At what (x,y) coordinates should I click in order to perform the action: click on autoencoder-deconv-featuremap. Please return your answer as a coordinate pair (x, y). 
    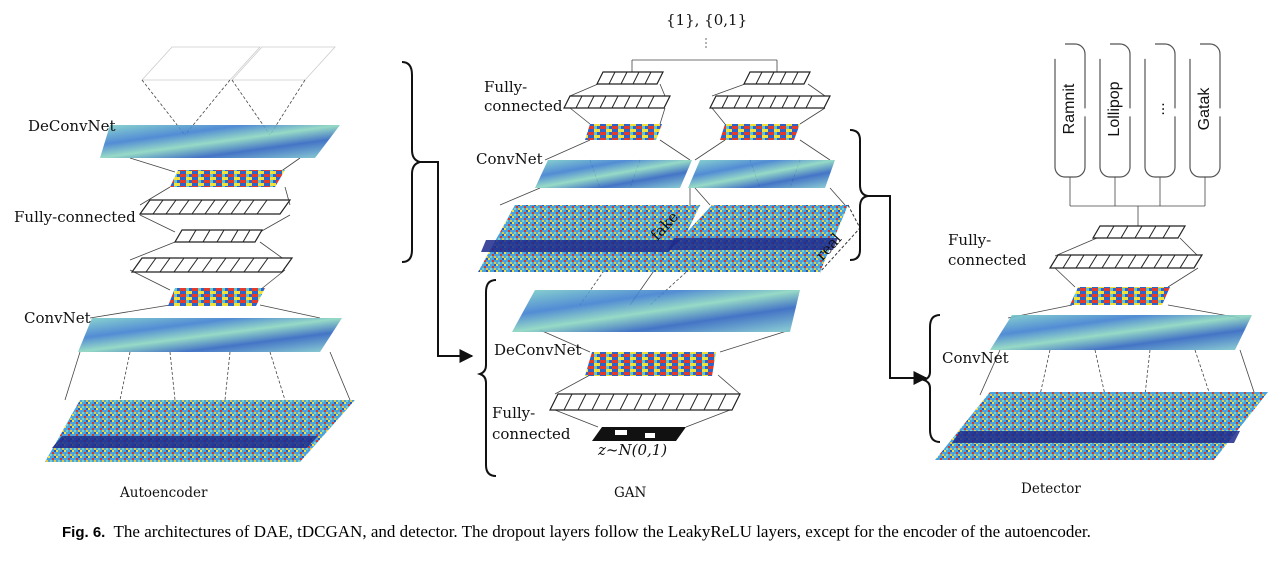
    Looking at the image, I should click on (220, 141).